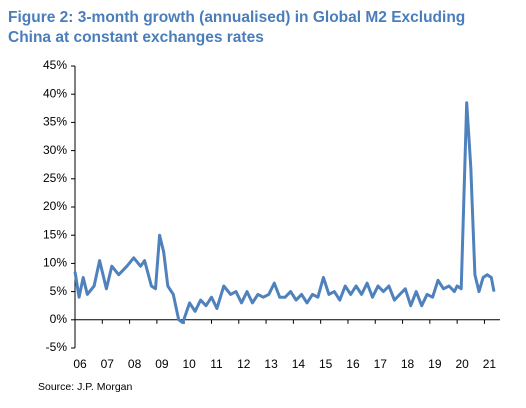  What do you see at coordinates (55, 65) in the screenshot?
I see `y-tick-label: 45%` at bounding box center [55, 65].